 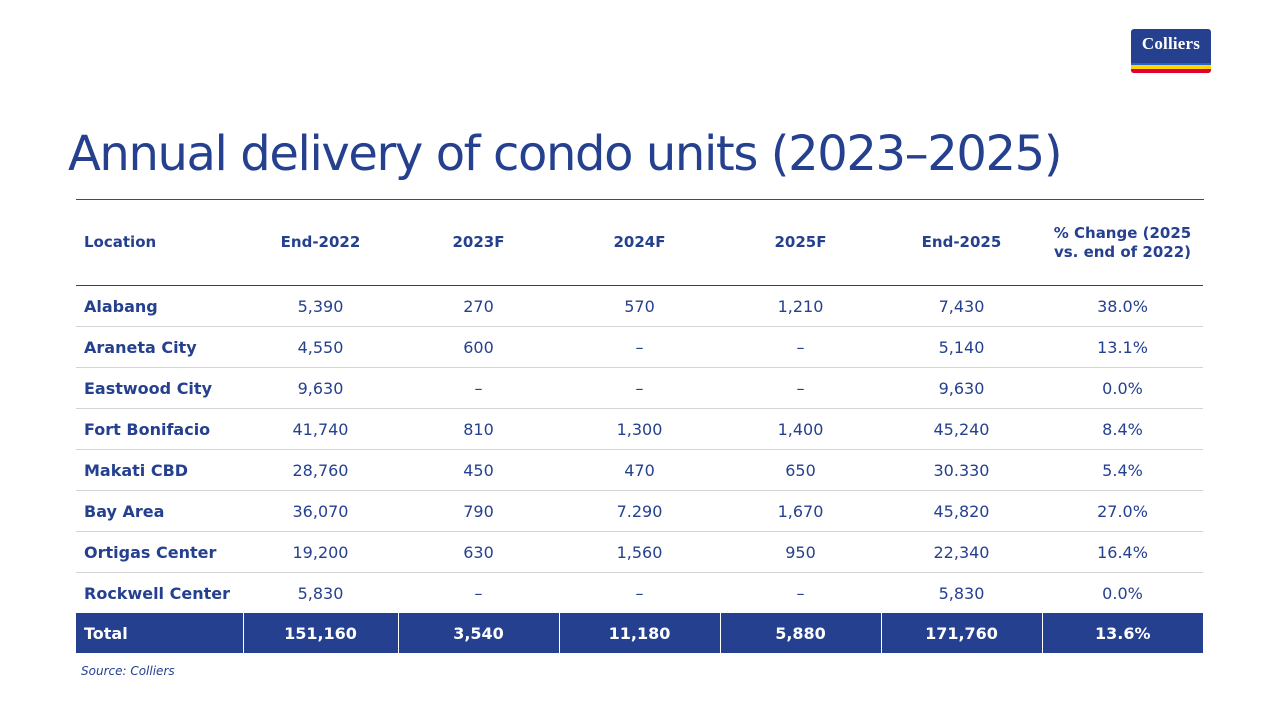 I want to click on logo-text: Colliers, so click(x=1171, y=43).